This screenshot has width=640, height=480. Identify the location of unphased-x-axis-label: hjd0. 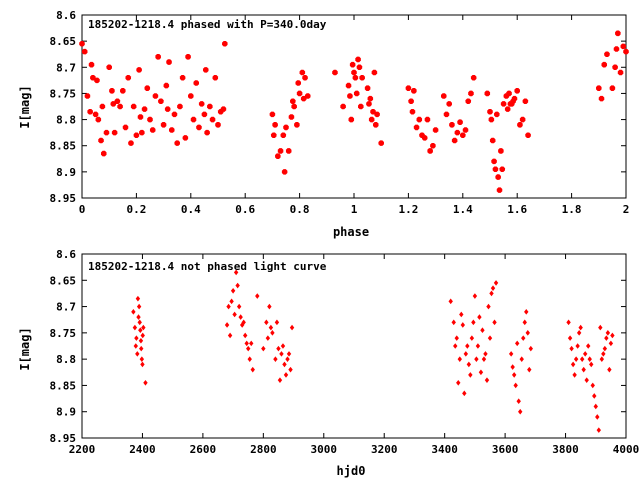
(351, 471).